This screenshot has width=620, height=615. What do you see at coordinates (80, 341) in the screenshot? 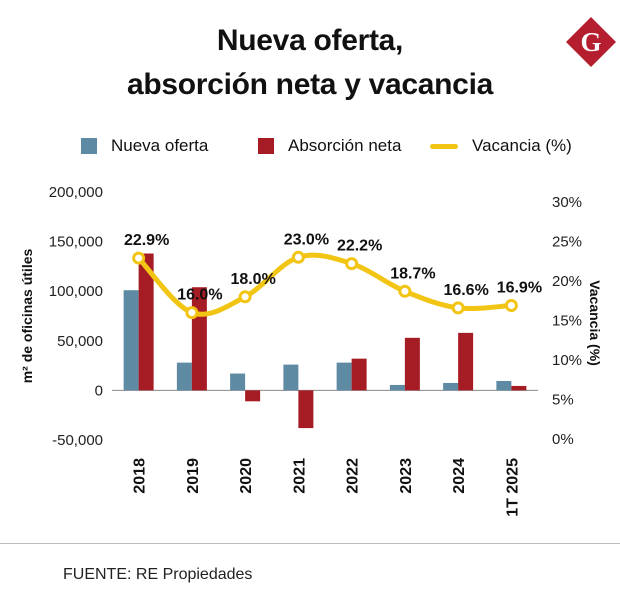
I see `y-tick-label: 50,000` at bounding box center [80, 341].